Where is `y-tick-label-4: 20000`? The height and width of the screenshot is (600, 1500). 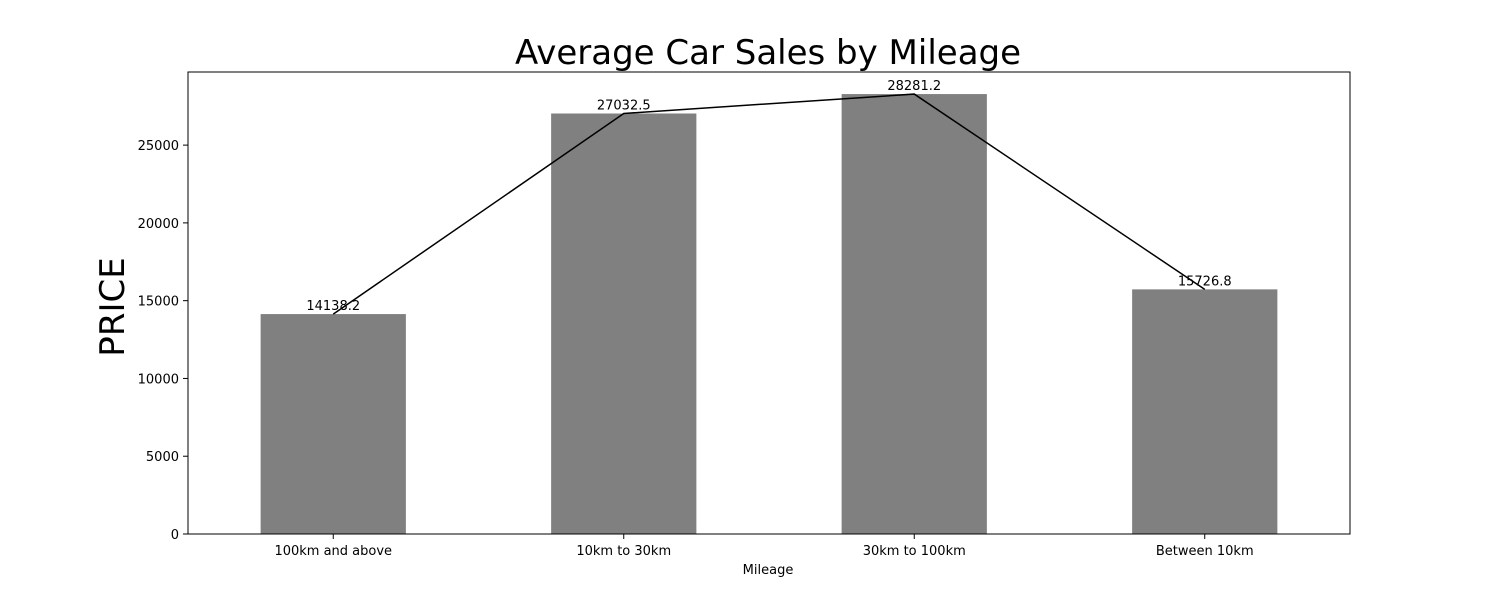
y-tick-label-4: 20000 is located at coordinates (158, 224).